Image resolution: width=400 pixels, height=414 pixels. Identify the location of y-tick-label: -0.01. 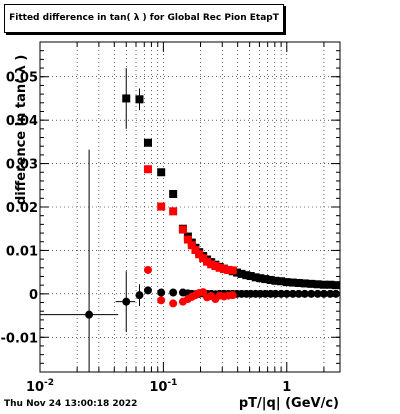
(19, 338).